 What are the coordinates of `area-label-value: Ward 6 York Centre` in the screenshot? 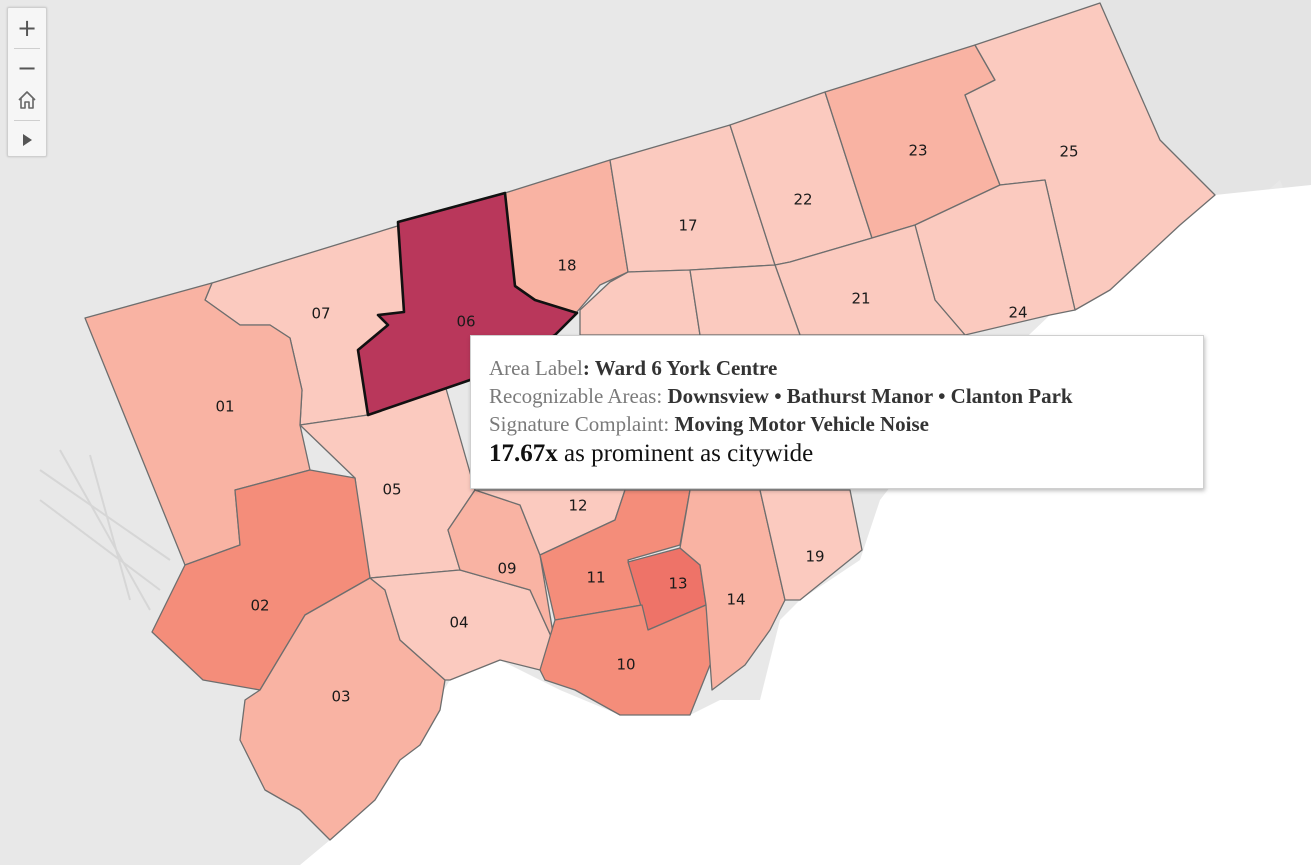 It's located at (686, 368).